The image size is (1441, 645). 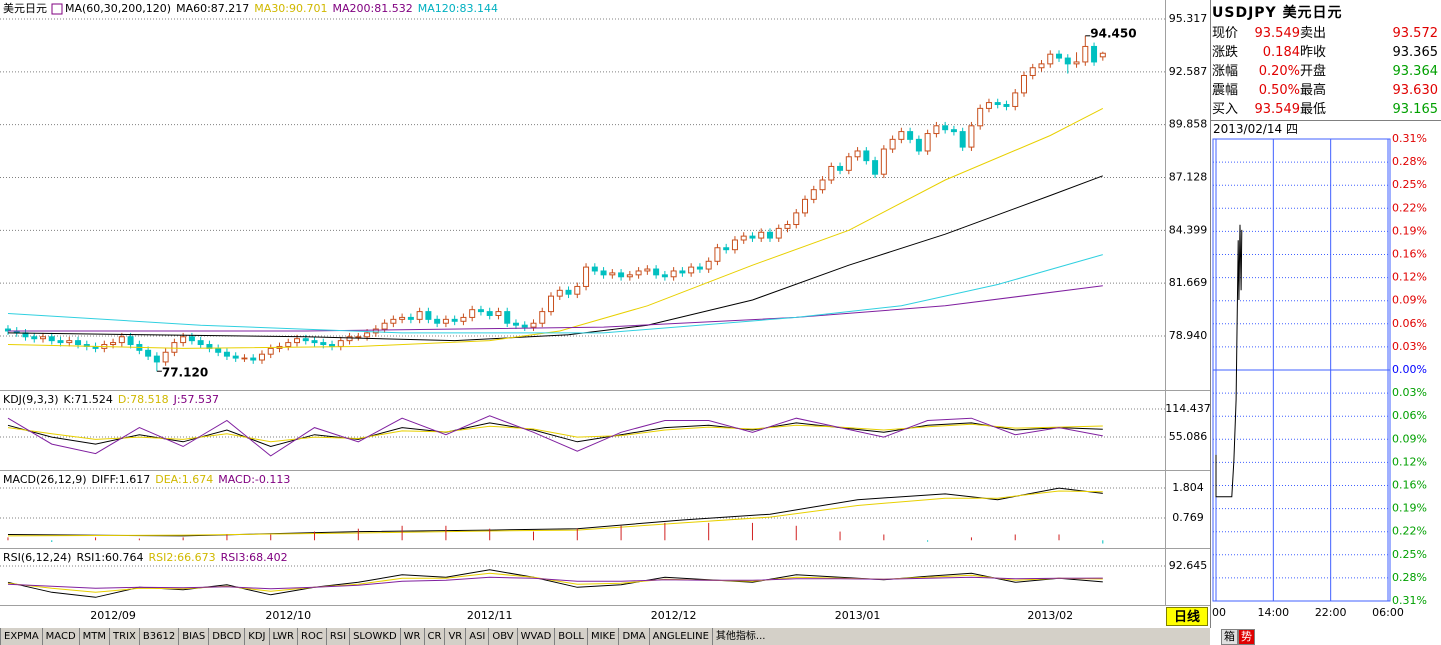 I want to click on indicator-tab: CR, so click(x=434, y=636).